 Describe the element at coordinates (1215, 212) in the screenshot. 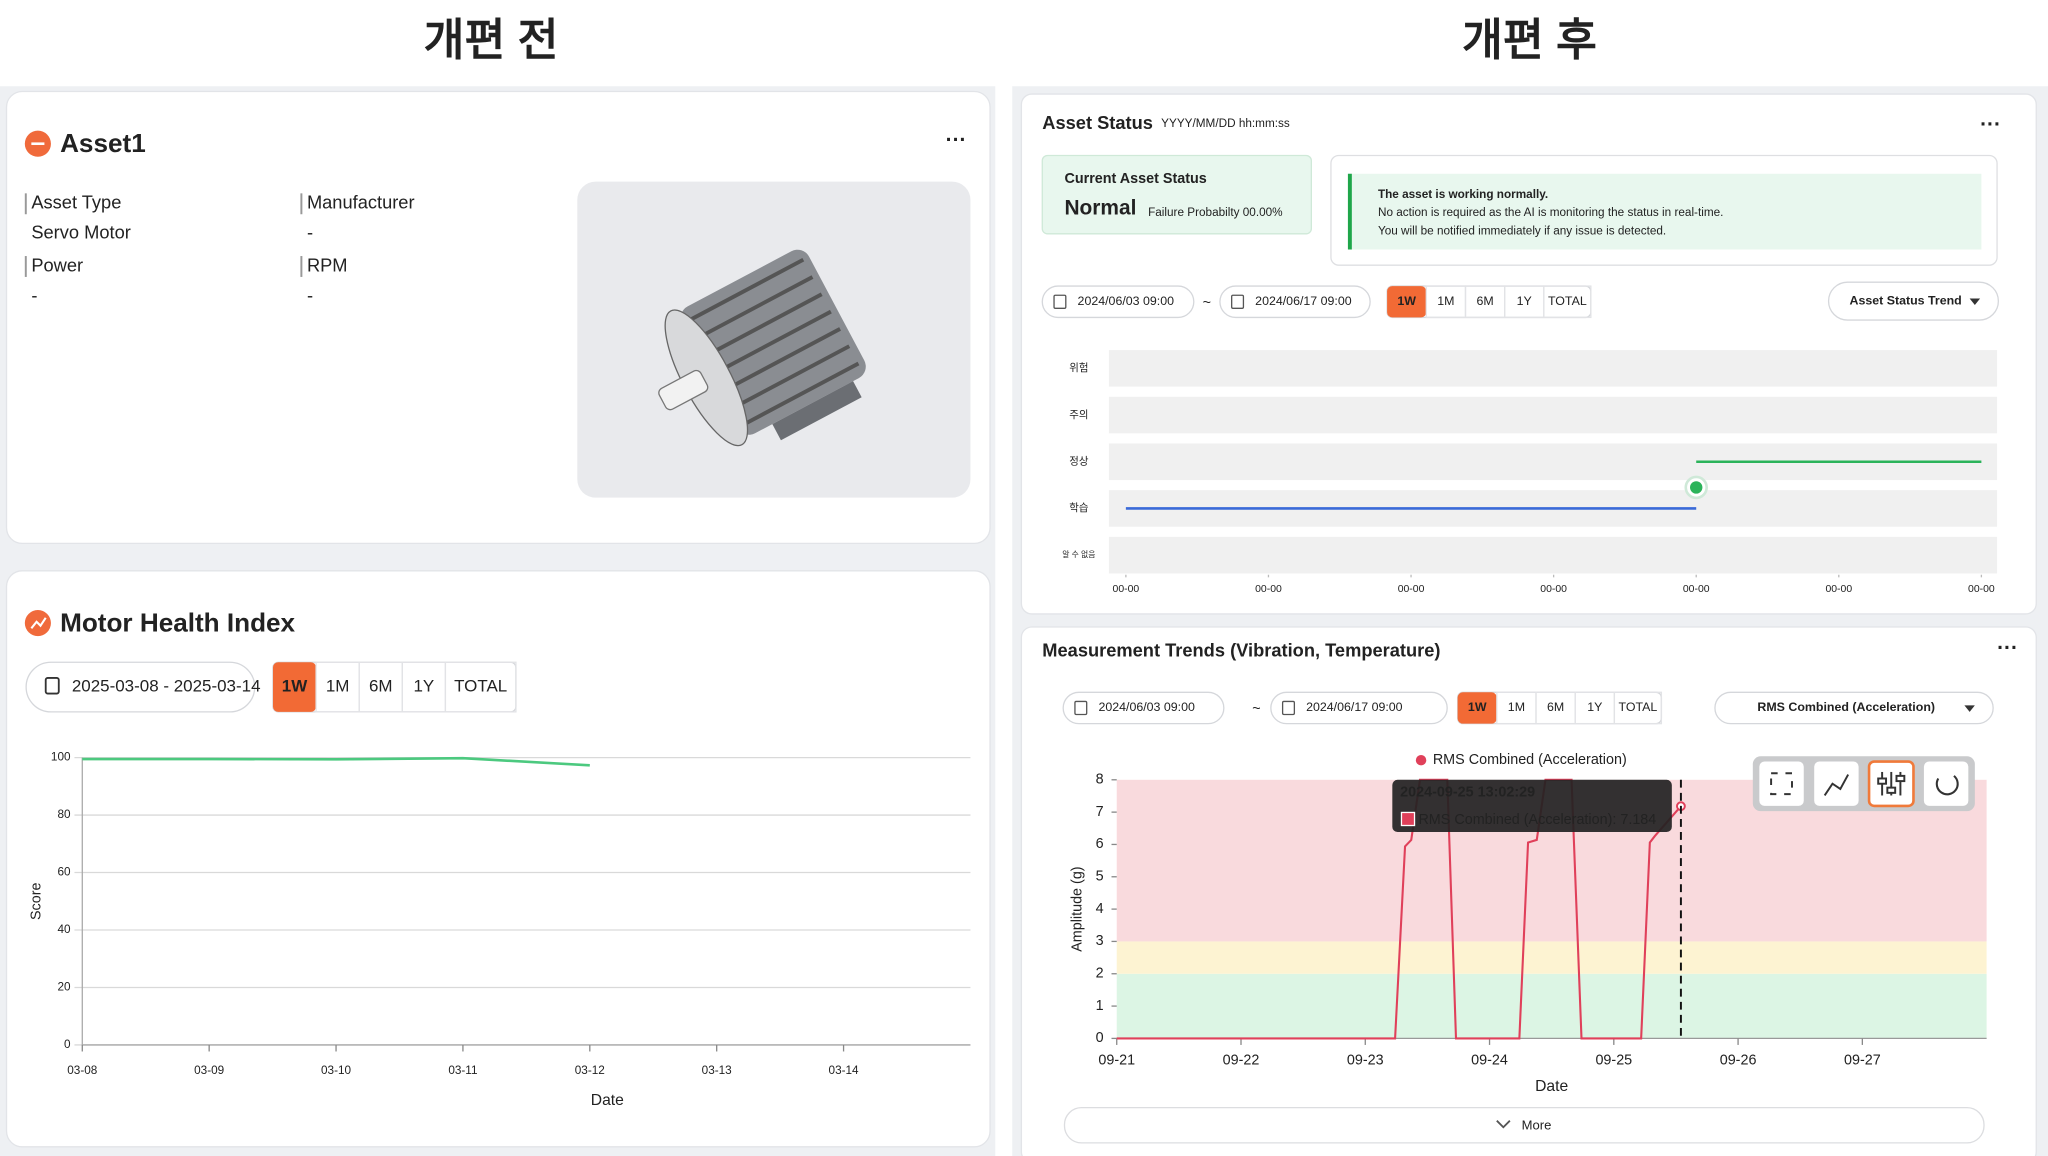

I see `failure-probability: Failure Probabilty 00.00%` at that location.